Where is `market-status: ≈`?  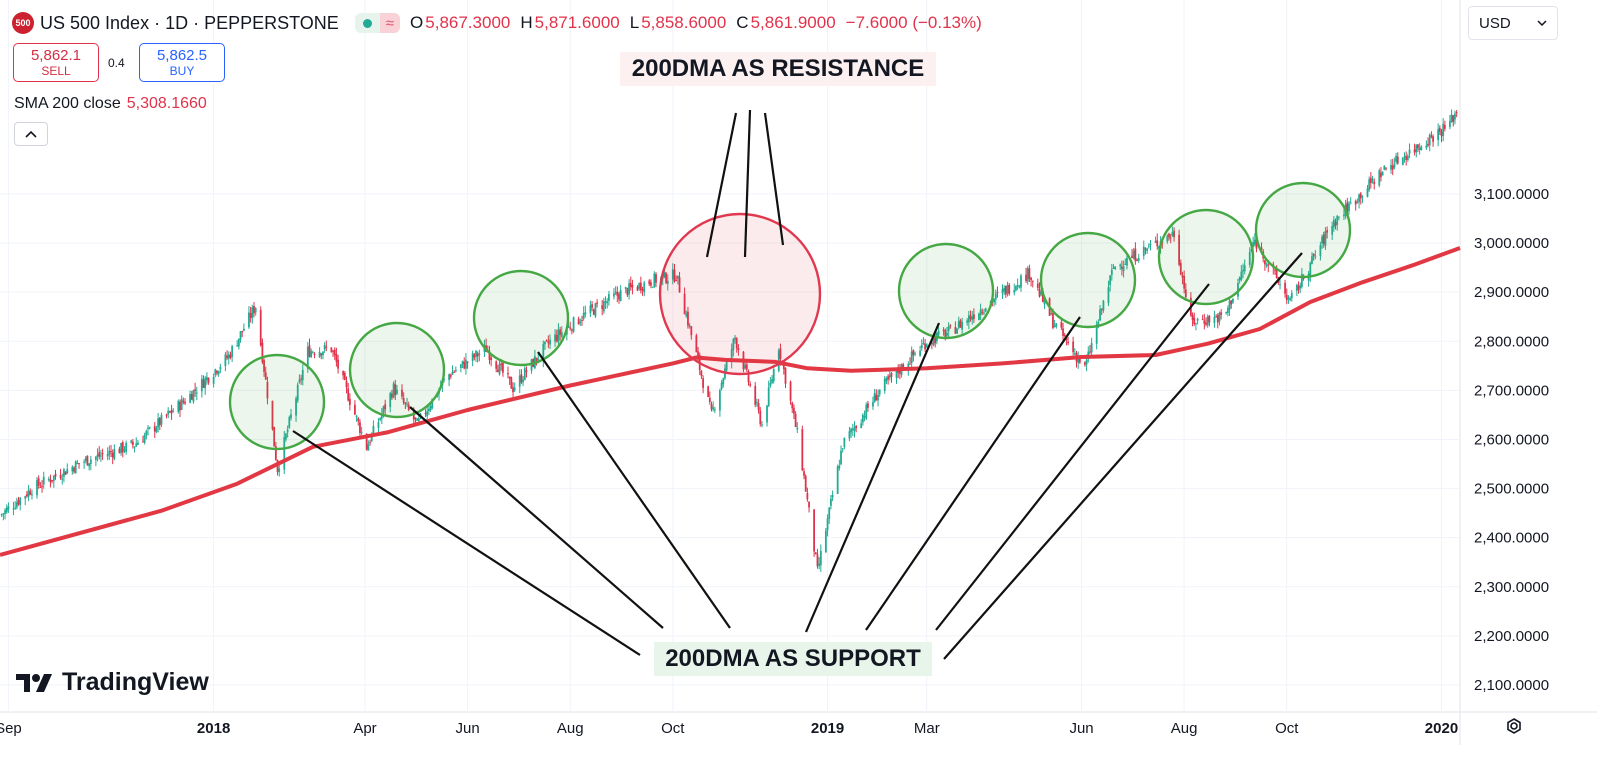
market-status: ≈ is located at coordinates (377, 23).